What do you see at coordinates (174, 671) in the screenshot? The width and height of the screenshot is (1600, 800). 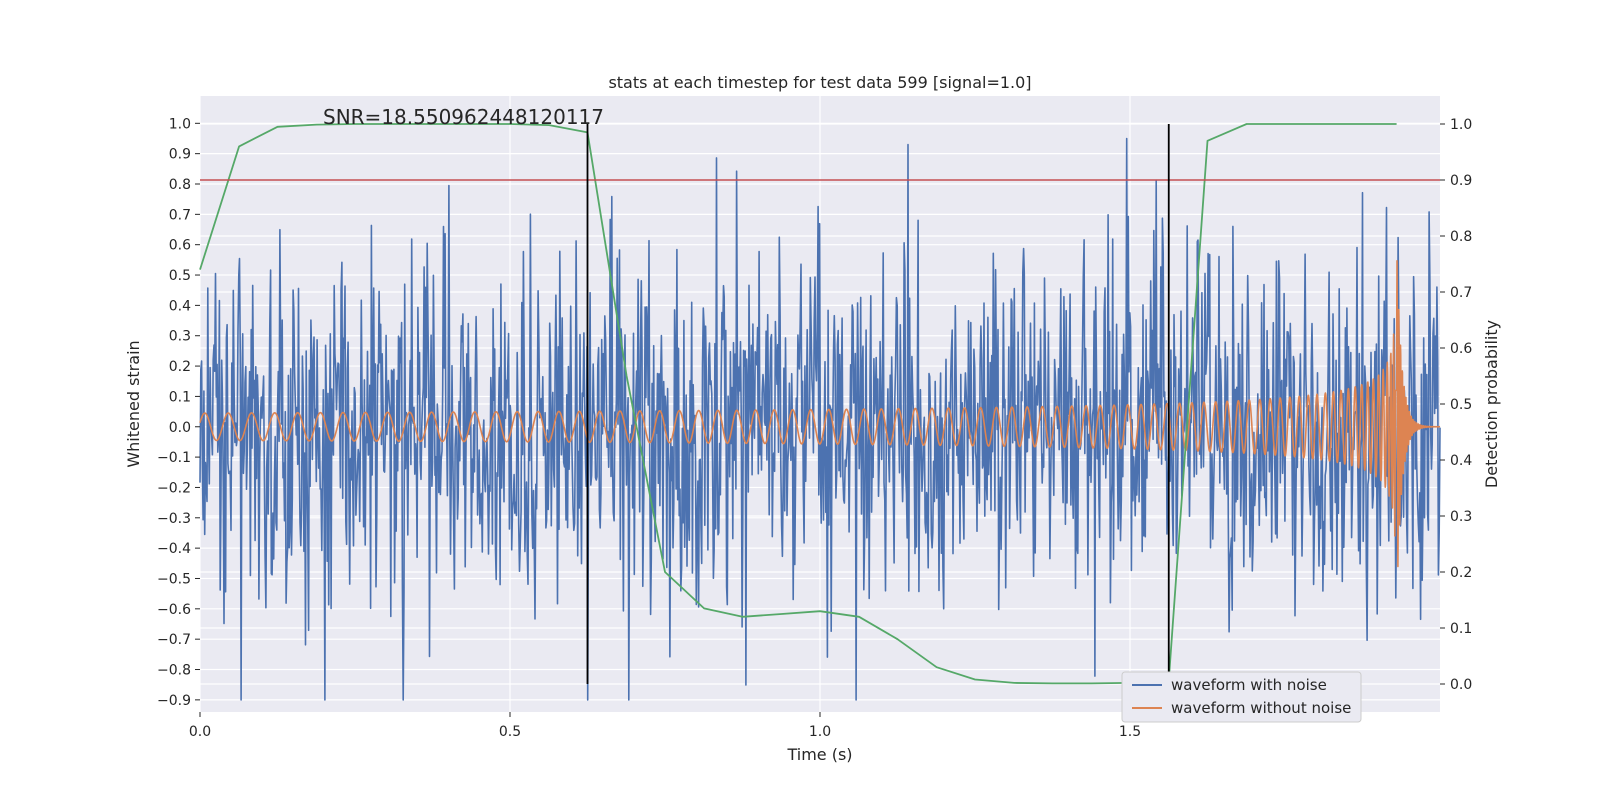 I see `y-tick-label: −0.8` at bounding box center [174, 671].